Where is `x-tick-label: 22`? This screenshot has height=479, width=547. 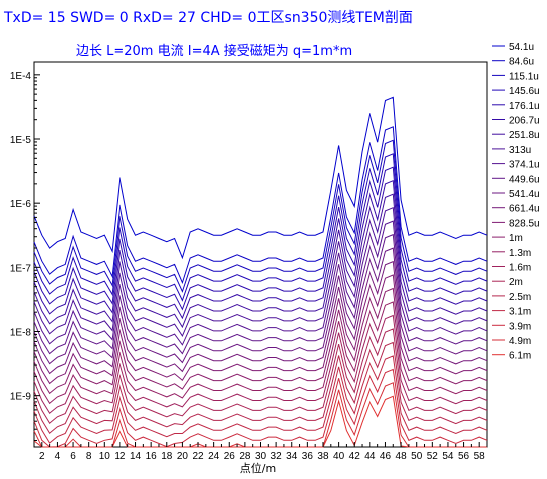
x-tick-label: 22 is located at coordinates (198, 456).